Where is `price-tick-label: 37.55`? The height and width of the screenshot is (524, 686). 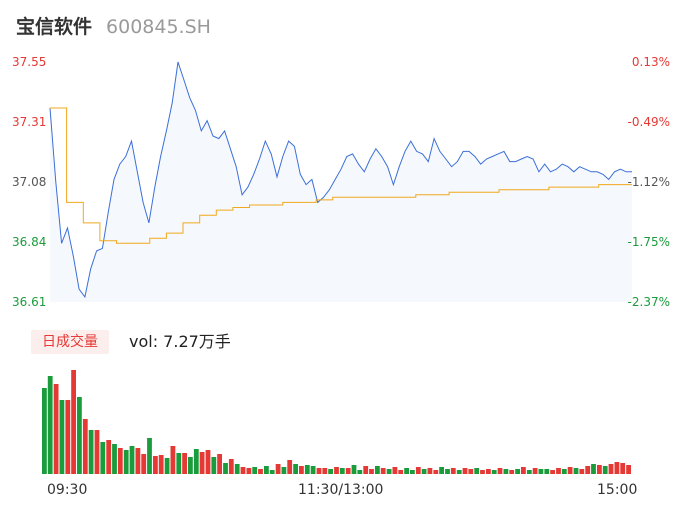
price-tick-label: 37.55 is located at coordinates (29, 62).